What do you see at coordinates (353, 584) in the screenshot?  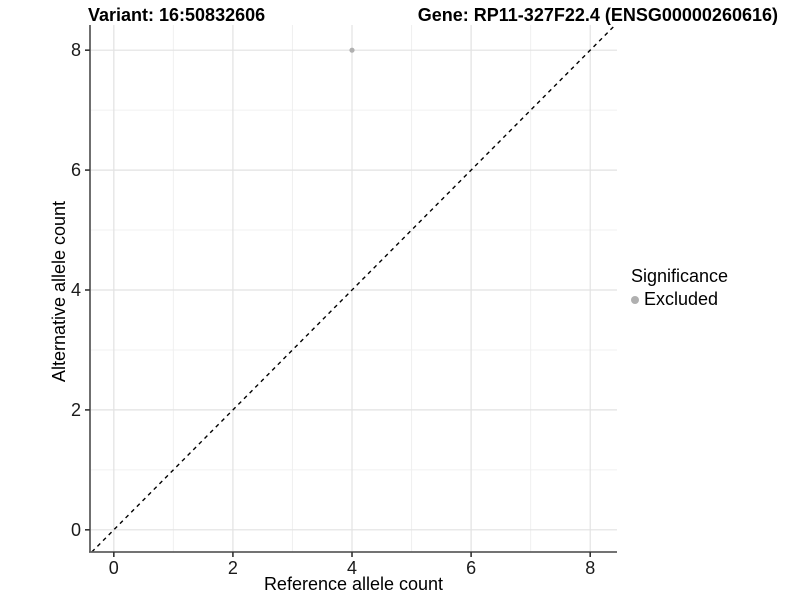 I see `x-axis-title: Reference allele count` at bounding box center [353, 584].